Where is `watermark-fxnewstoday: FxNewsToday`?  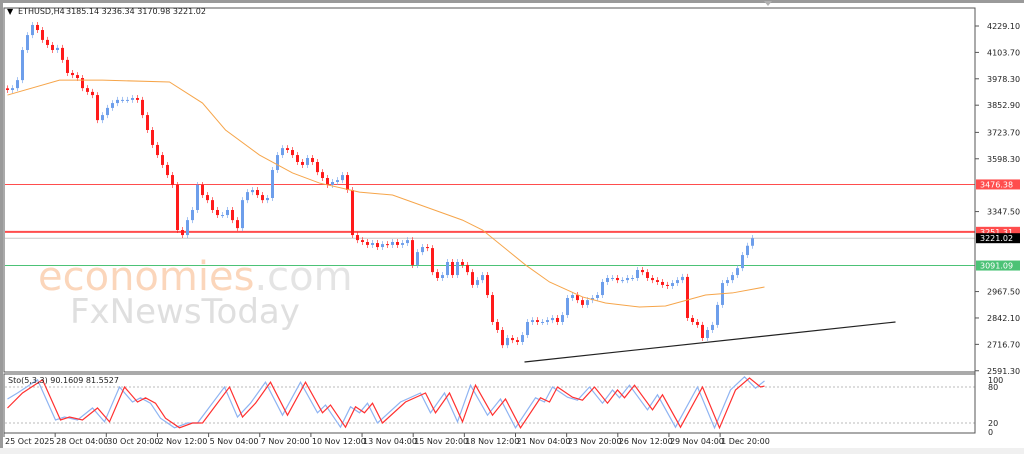
watermark-fxnewstoday: FxNewsToday is located at coordinates (185, 312).